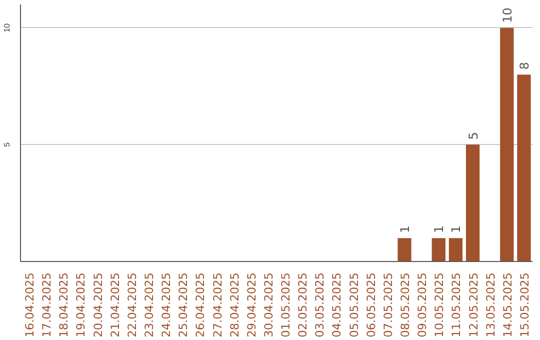 The width and height of the screenshot is (540, 340). What do you see at coordinates (439, 305) in the screenshot?
I see `x-tick-label: 10.05.2025` at bounding box center [439, 305].